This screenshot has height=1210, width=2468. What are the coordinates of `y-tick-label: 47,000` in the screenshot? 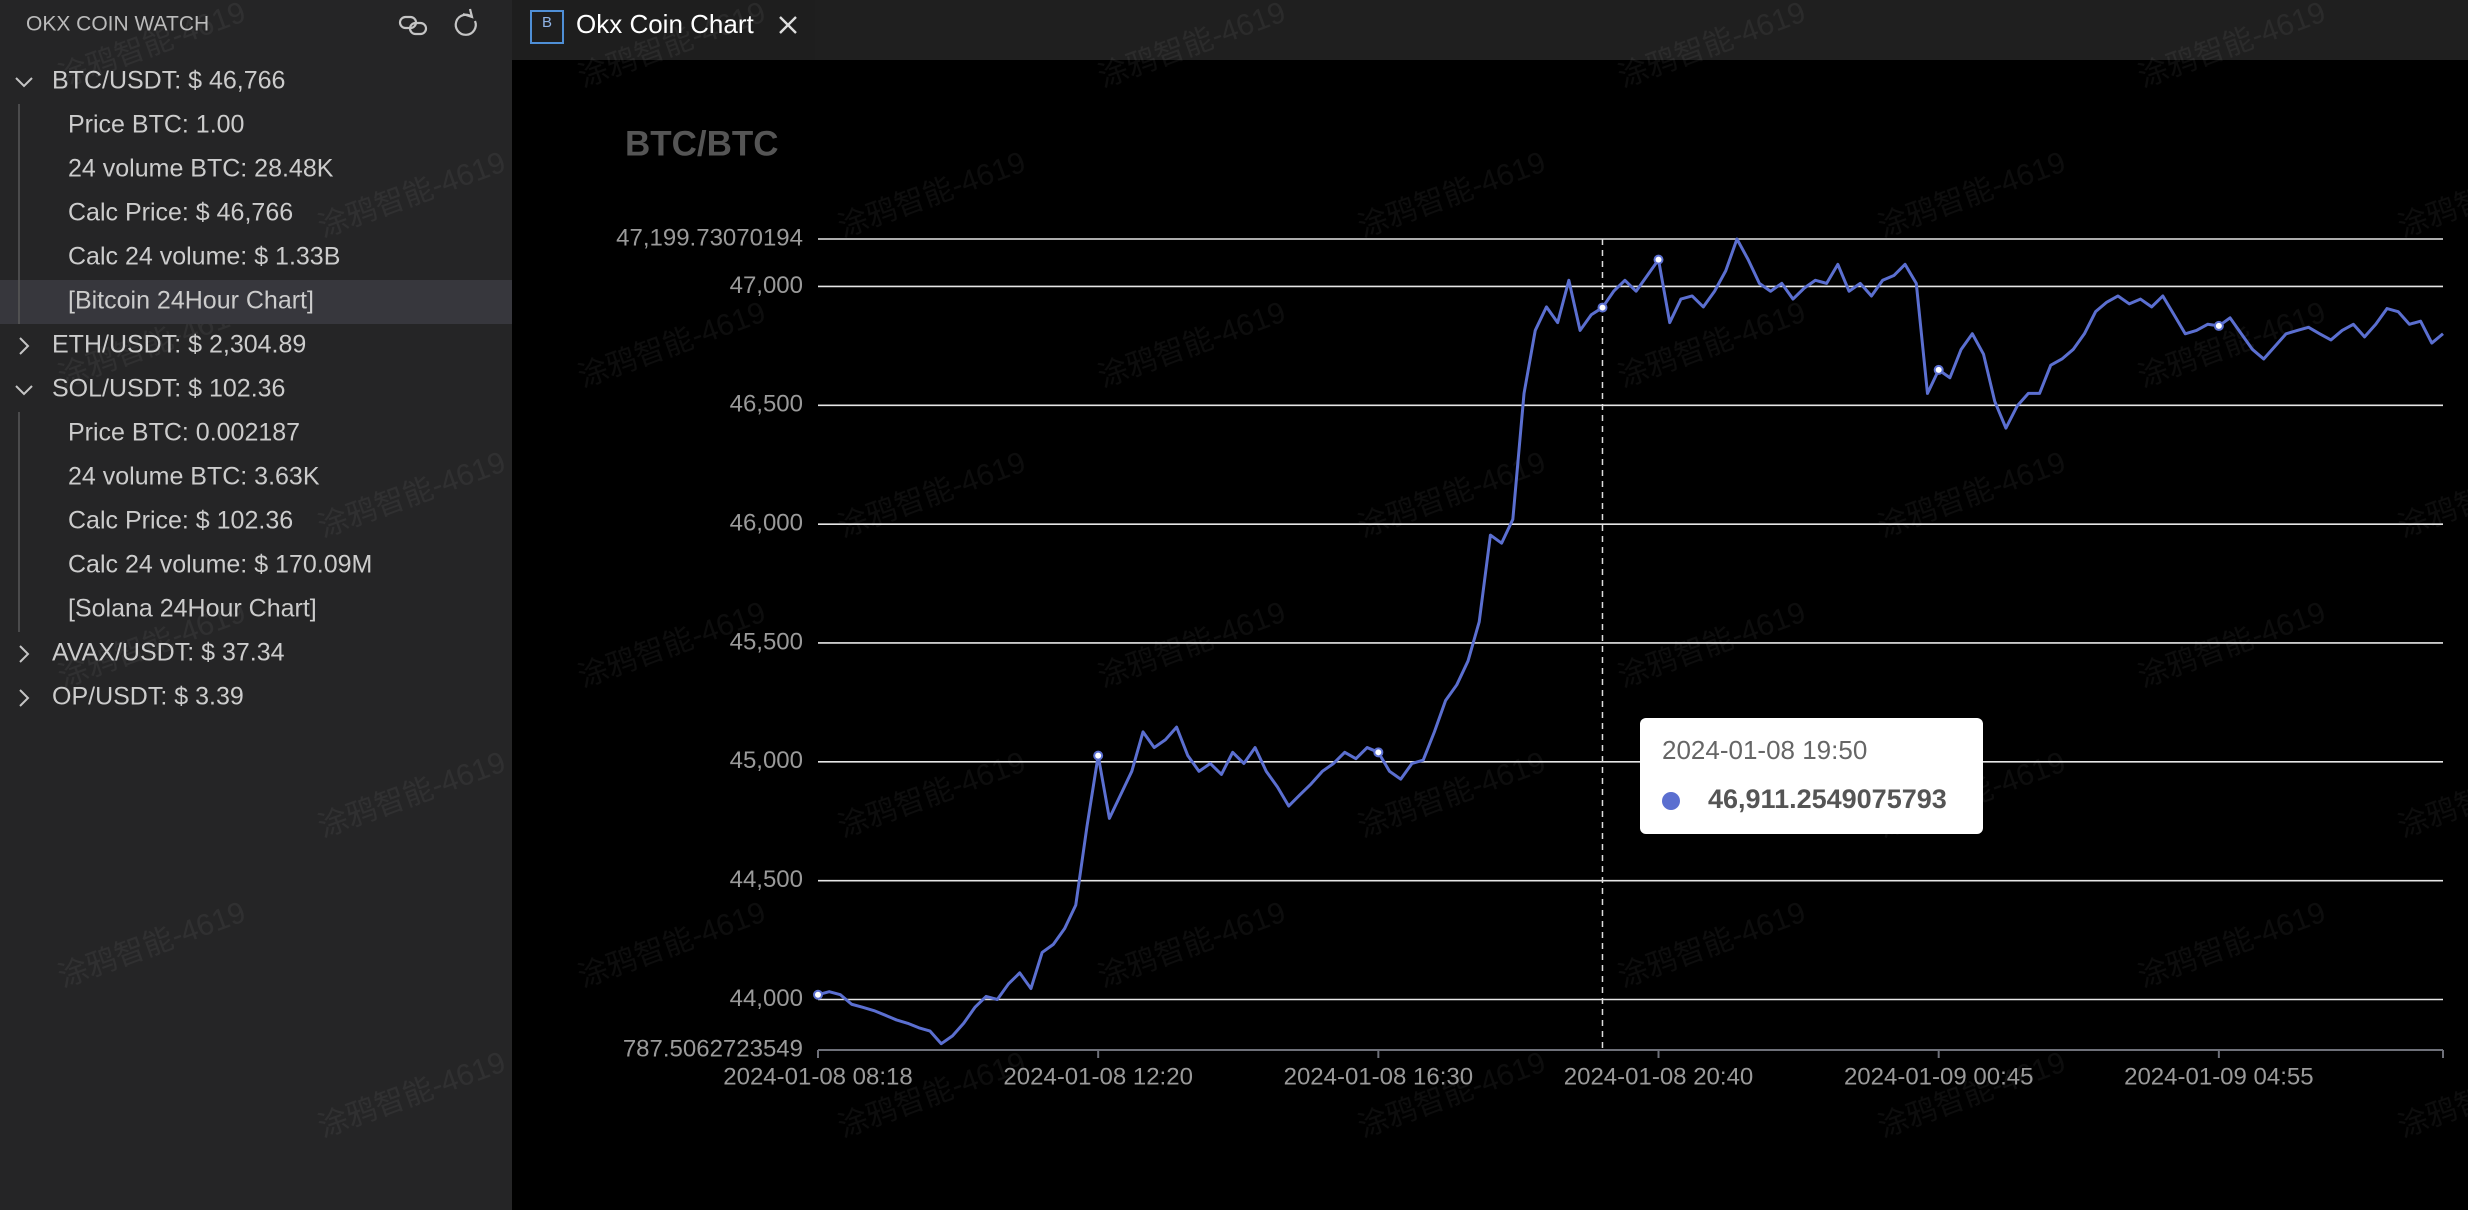 It's located at (766, 285).